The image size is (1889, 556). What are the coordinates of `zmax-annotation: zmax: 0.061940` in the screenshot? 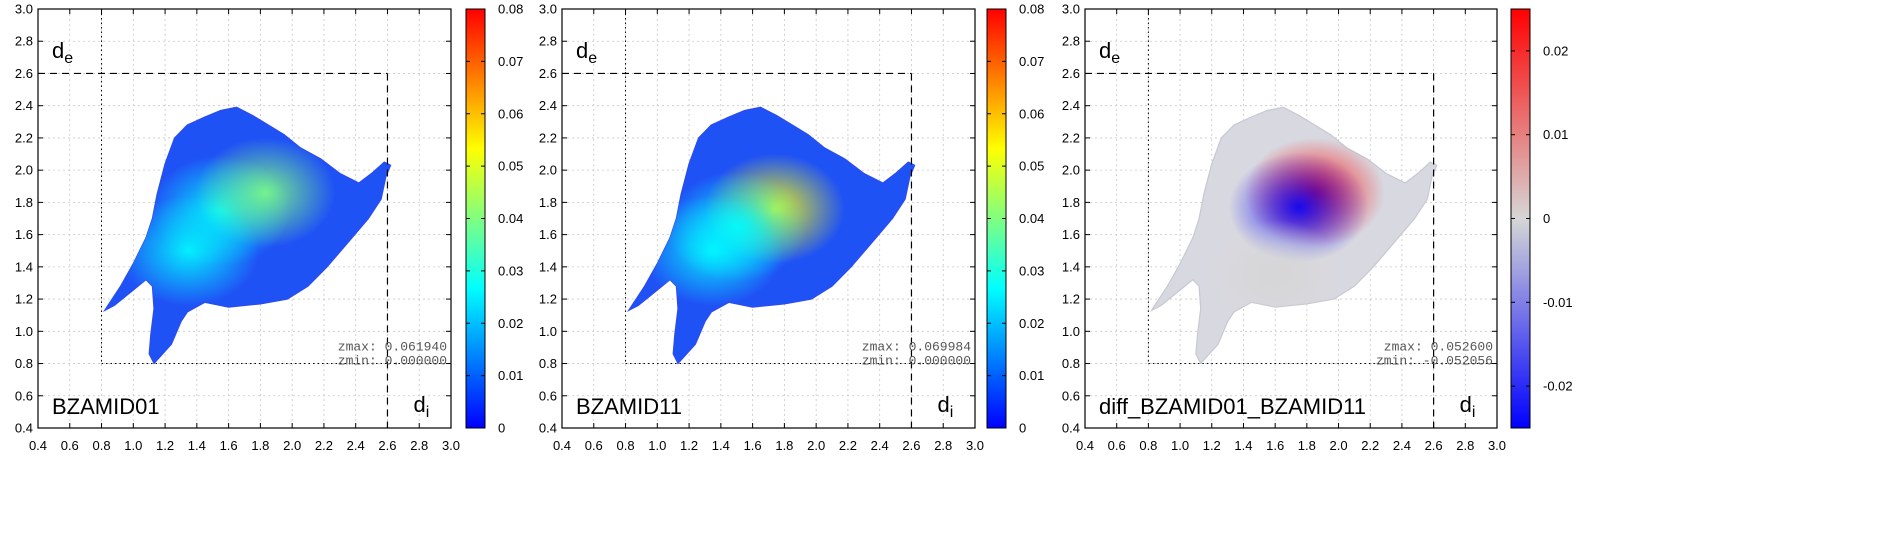 It's located at (392, 347).